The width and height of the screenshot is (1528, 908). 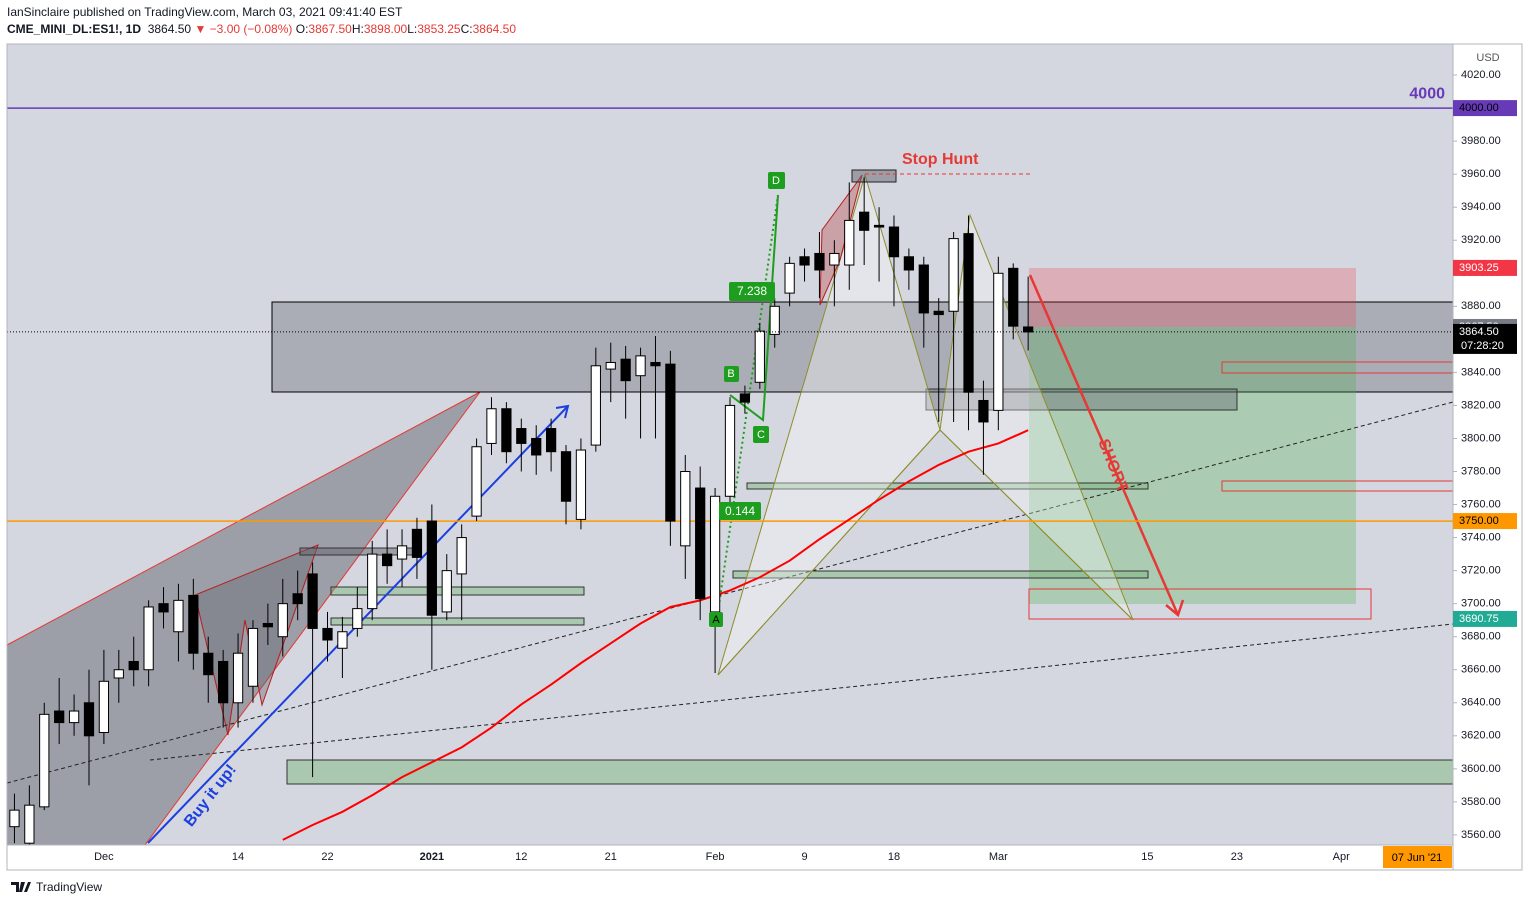 I want to click on ohlc: O:3867.50H:3898.00L:3853.25C:3864.50, so click(x=406, y=29).